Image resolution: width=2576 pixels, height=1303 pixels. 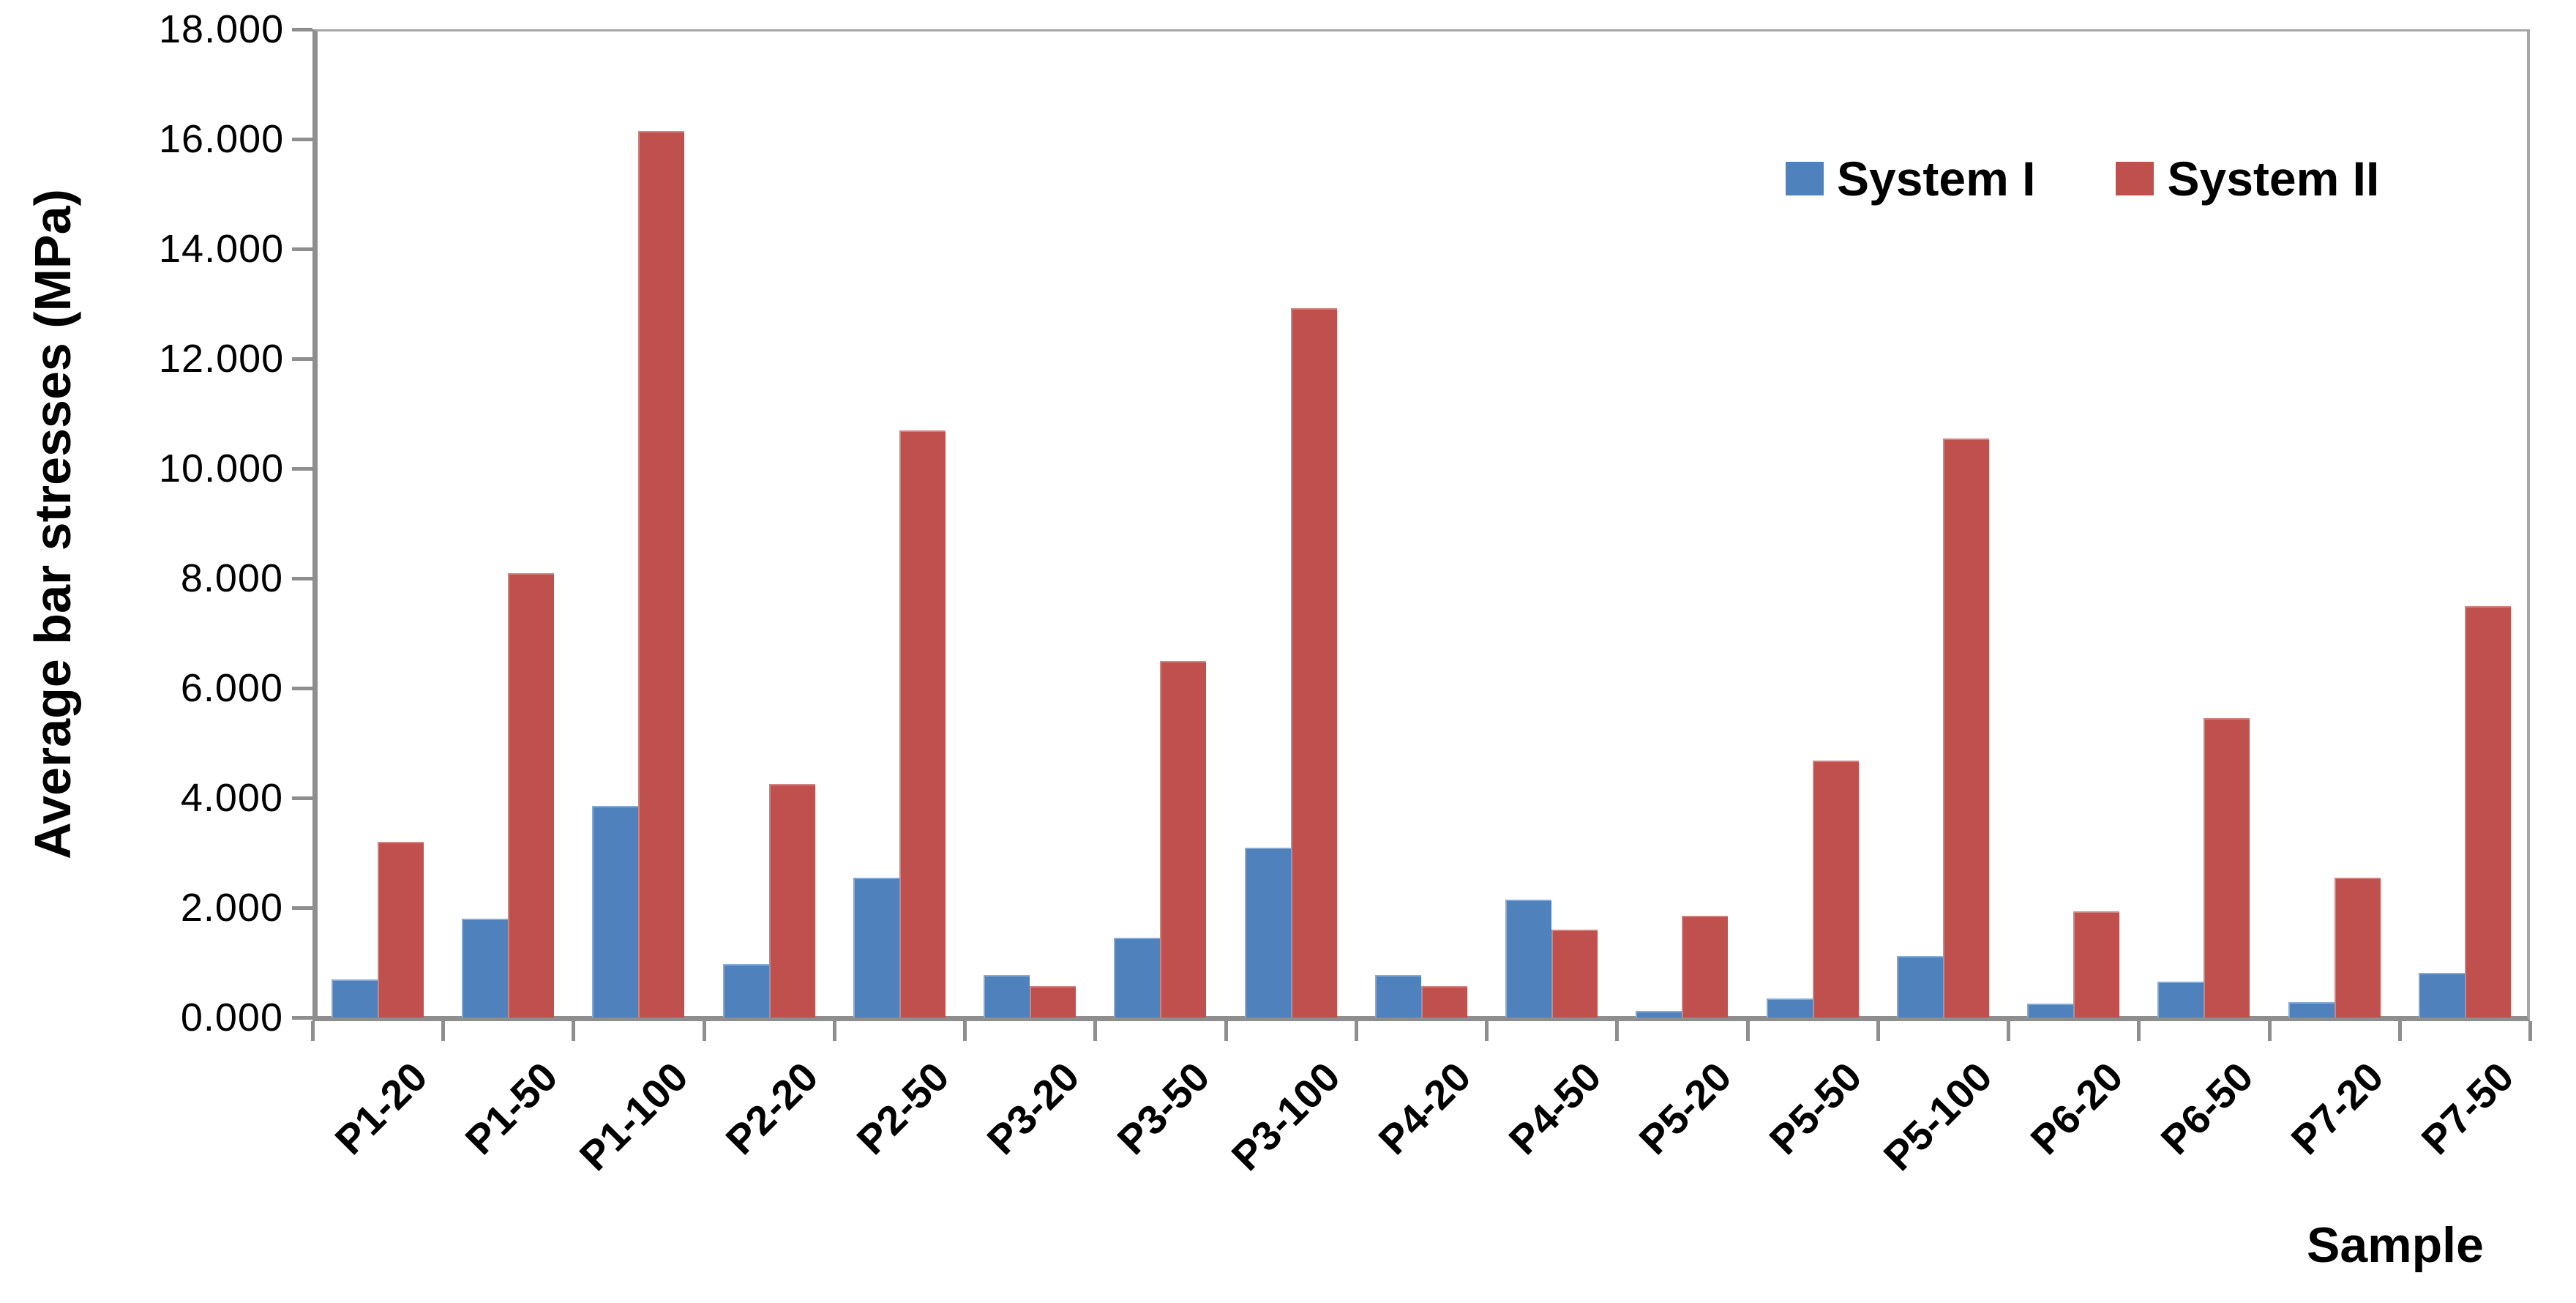 I want to click on legend-swatch-system-ii, so click(x=2135, y=178).